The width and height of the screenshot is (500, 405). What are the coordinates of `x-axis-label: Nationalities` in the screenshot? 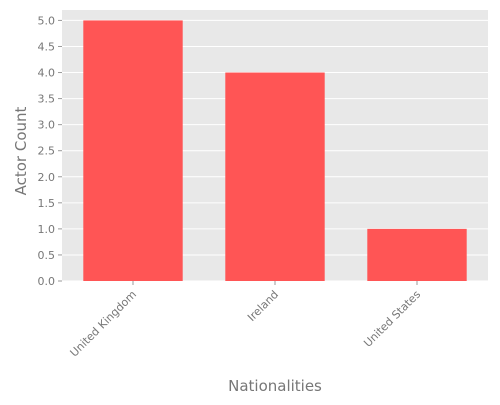 It's located at (275, 386).